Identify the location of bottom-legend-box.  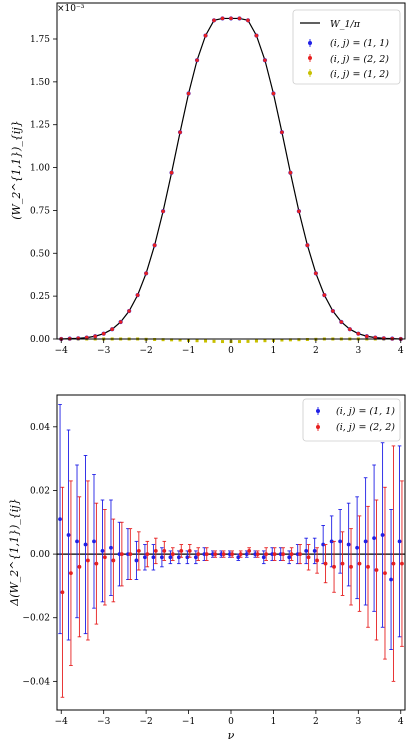
(351, 420).